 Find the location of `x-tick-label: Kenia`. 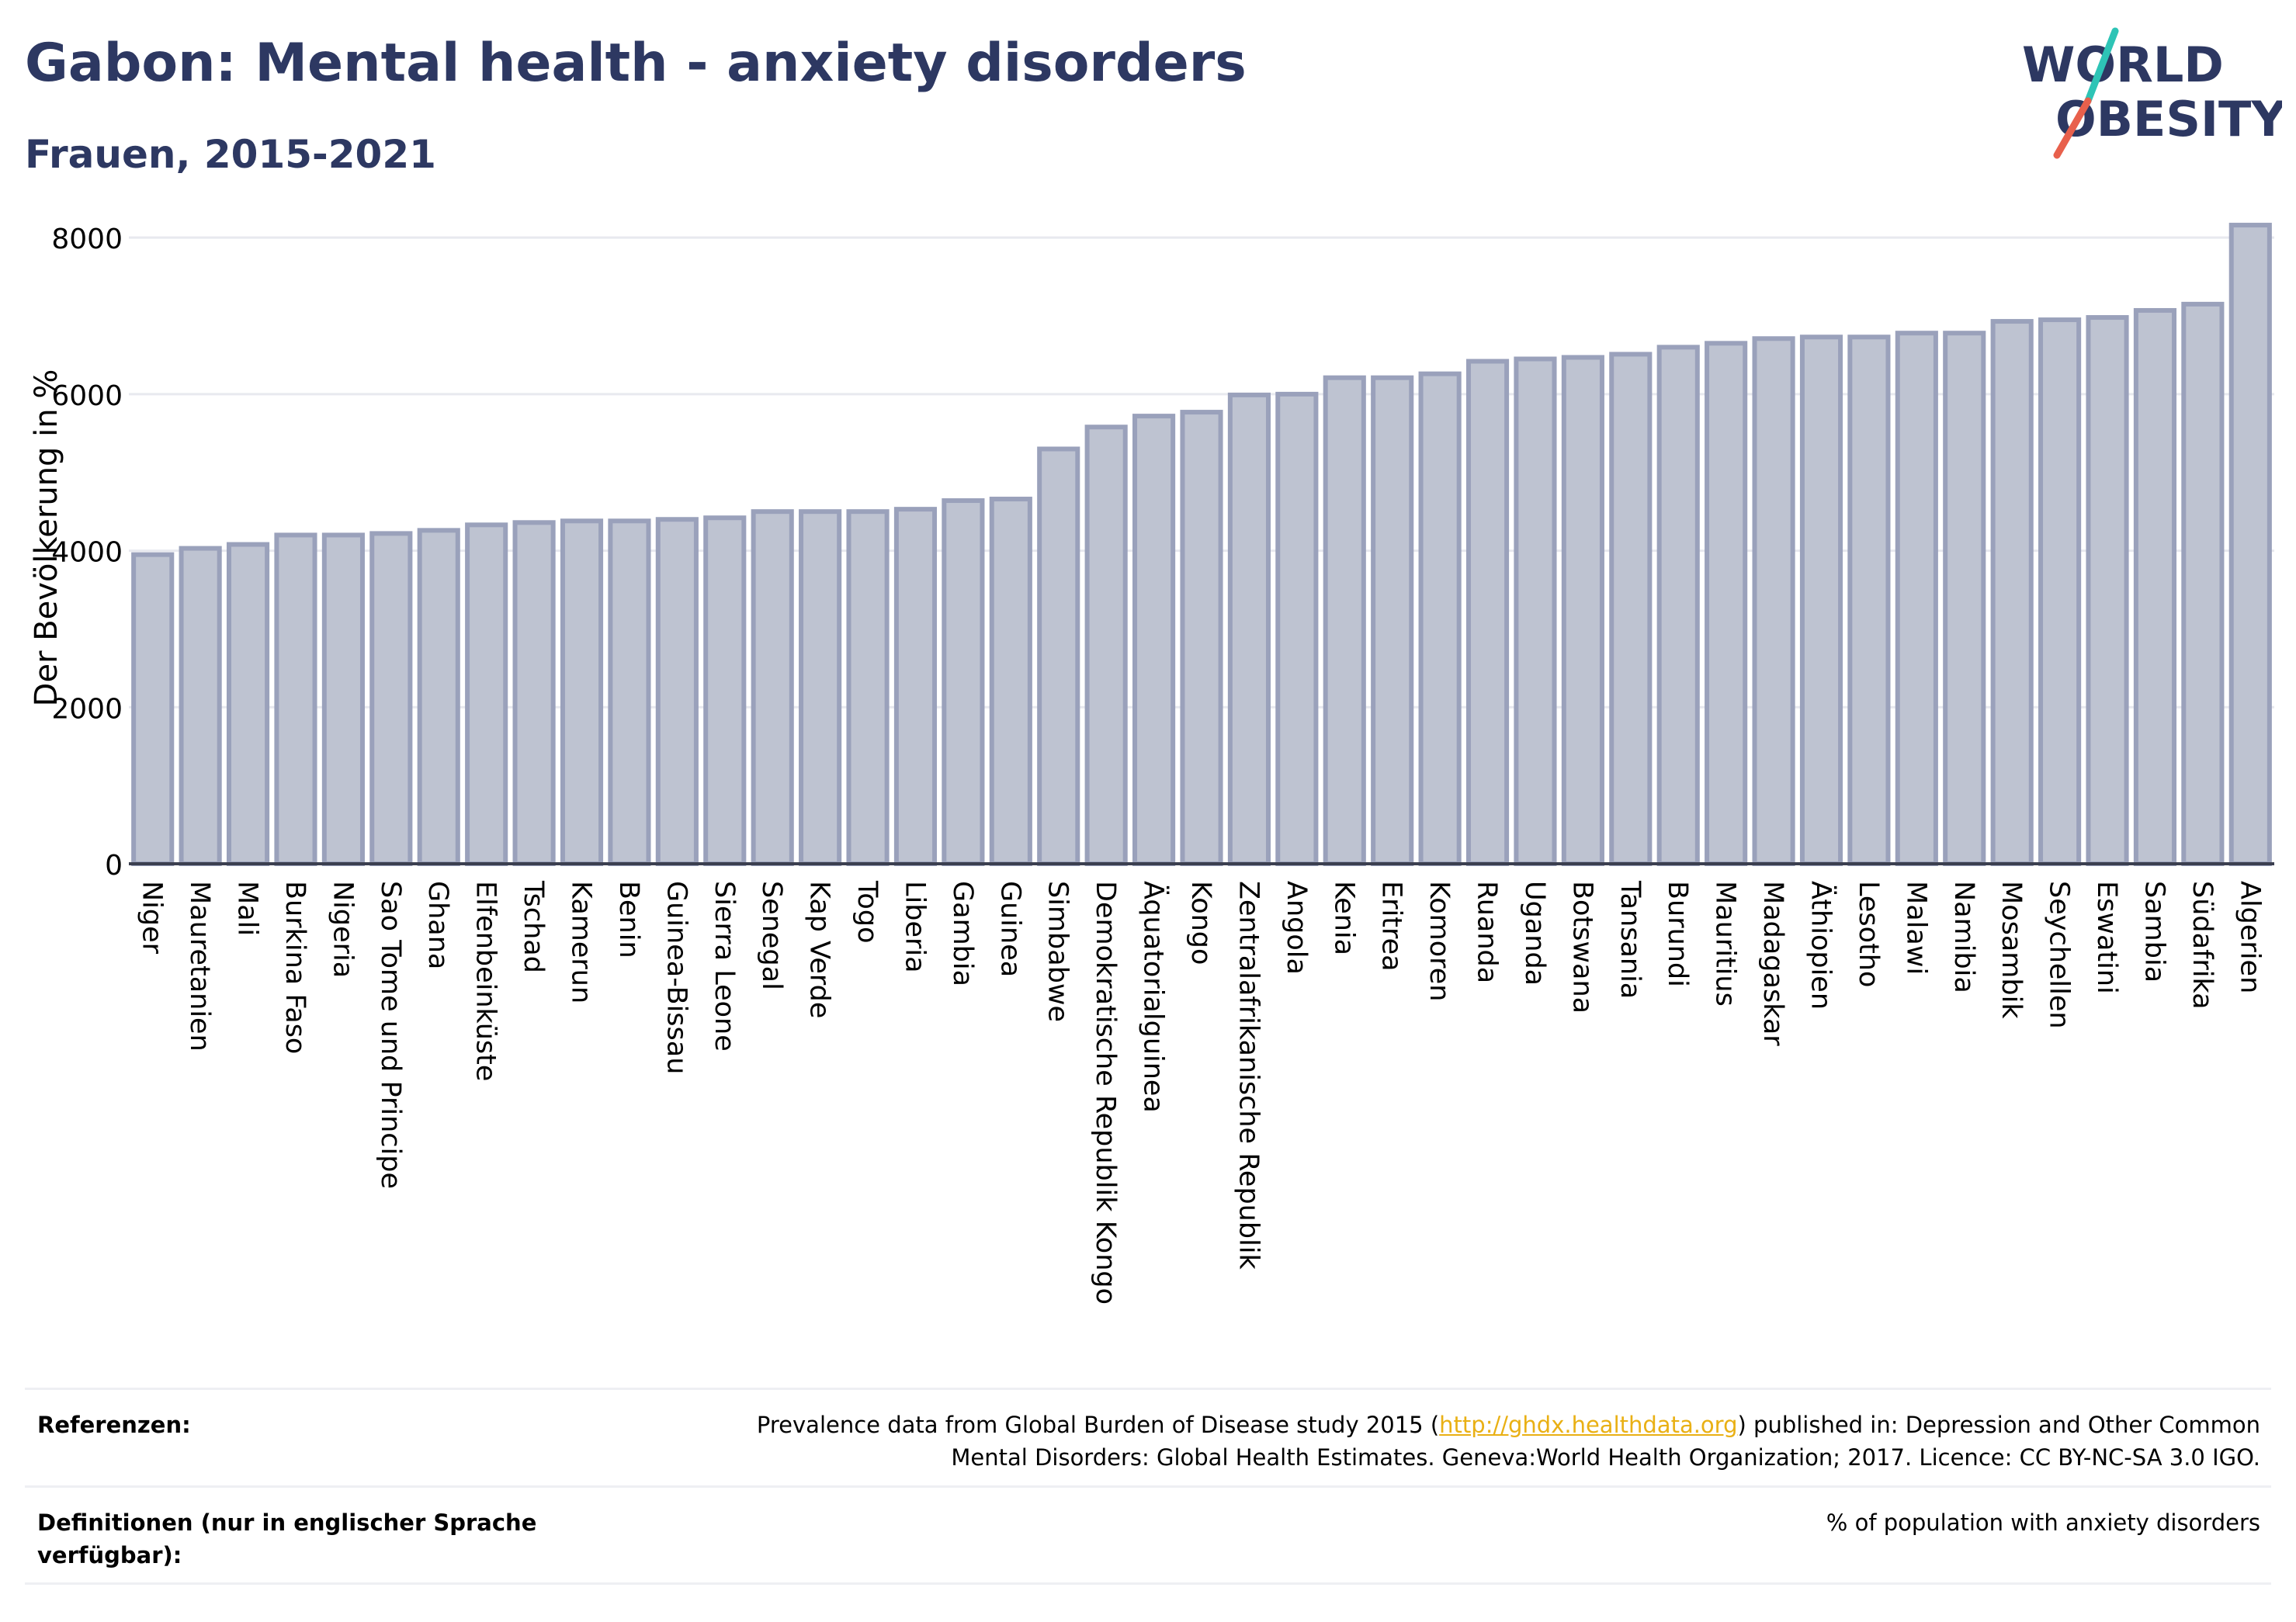

x-tick-label: Kenia is located at coordinates (1343, 918).